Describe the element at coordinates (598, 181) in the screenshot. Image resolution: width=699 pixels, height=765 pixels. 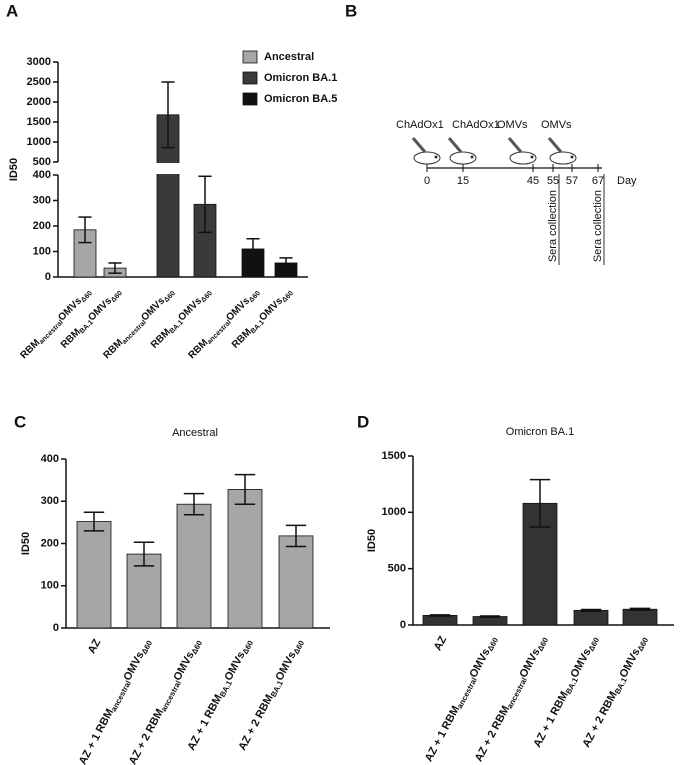
I see `day-label: 67` at that location.